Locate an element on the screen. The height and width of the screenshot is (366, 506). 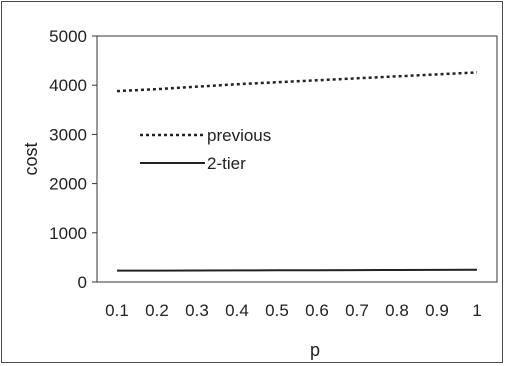
x-axis-label: p is located at coordinates (315, 350).